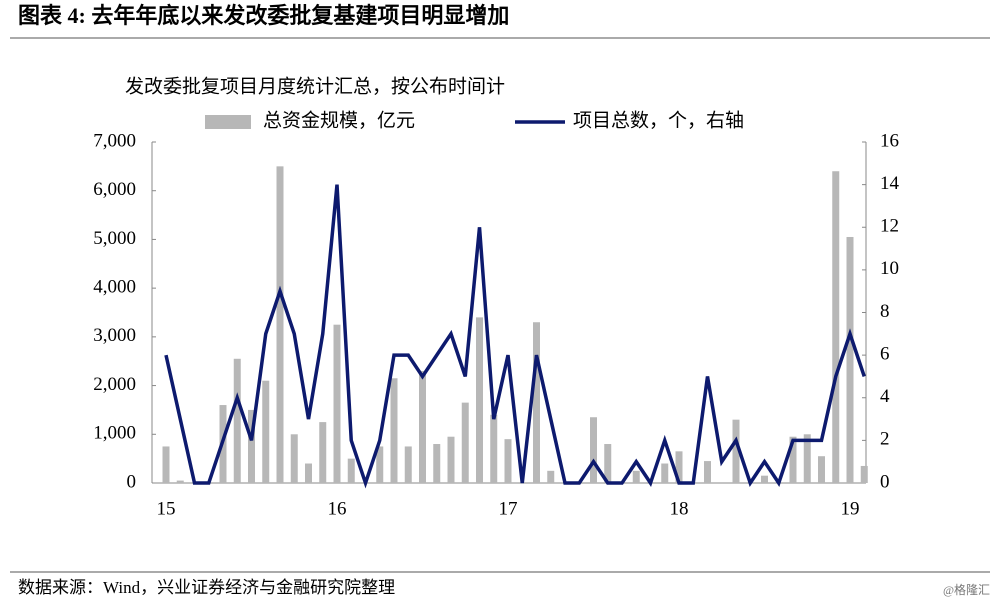 Image resolution: width=1000 pixels, height=605 pixels. I want to click on y2-tick-label: 10, so click(889, 268).